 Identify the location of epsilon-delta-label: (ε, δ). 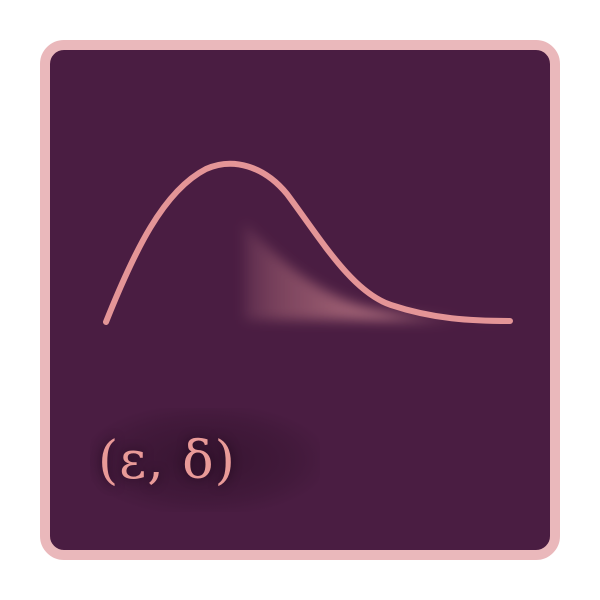
(167, 461).